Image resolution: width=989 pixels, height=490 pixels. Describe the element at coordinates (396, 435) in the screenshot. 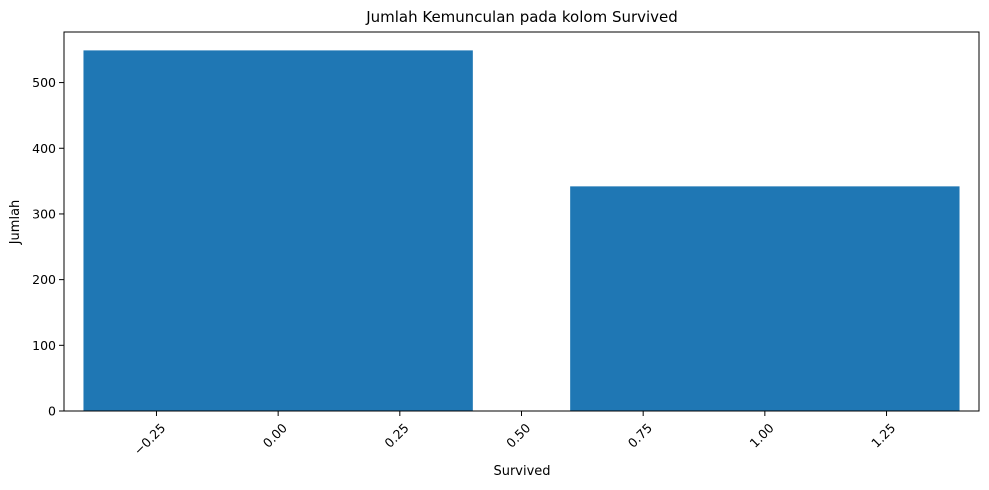

I see `x-tick-label: 0.25` at that location.